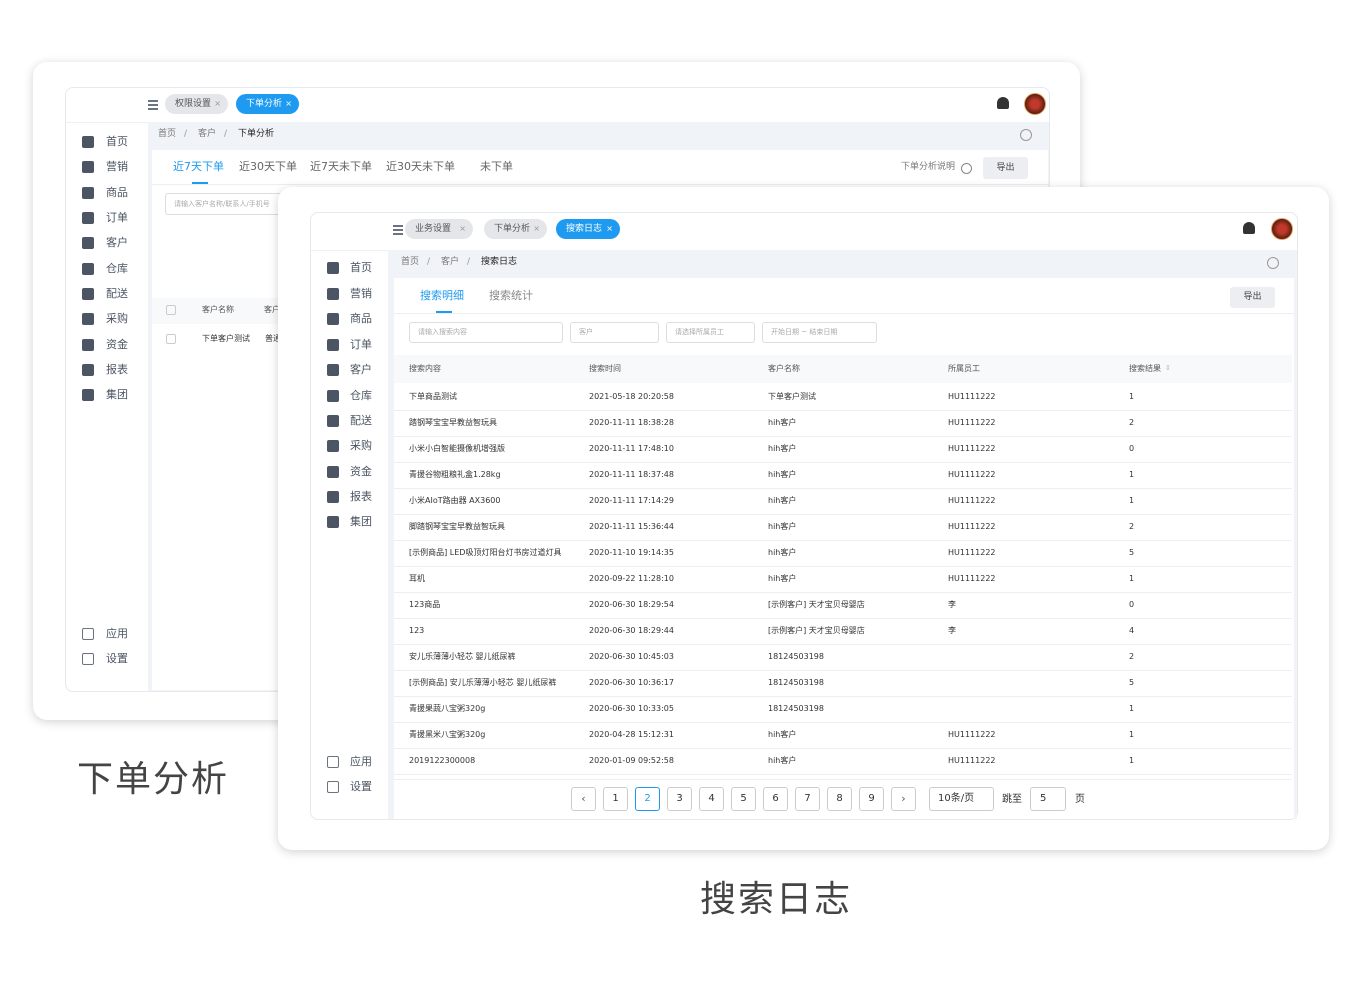 This screenshot has height=988, width=1370. I want to click on page-number: 3, so click(679, 798).